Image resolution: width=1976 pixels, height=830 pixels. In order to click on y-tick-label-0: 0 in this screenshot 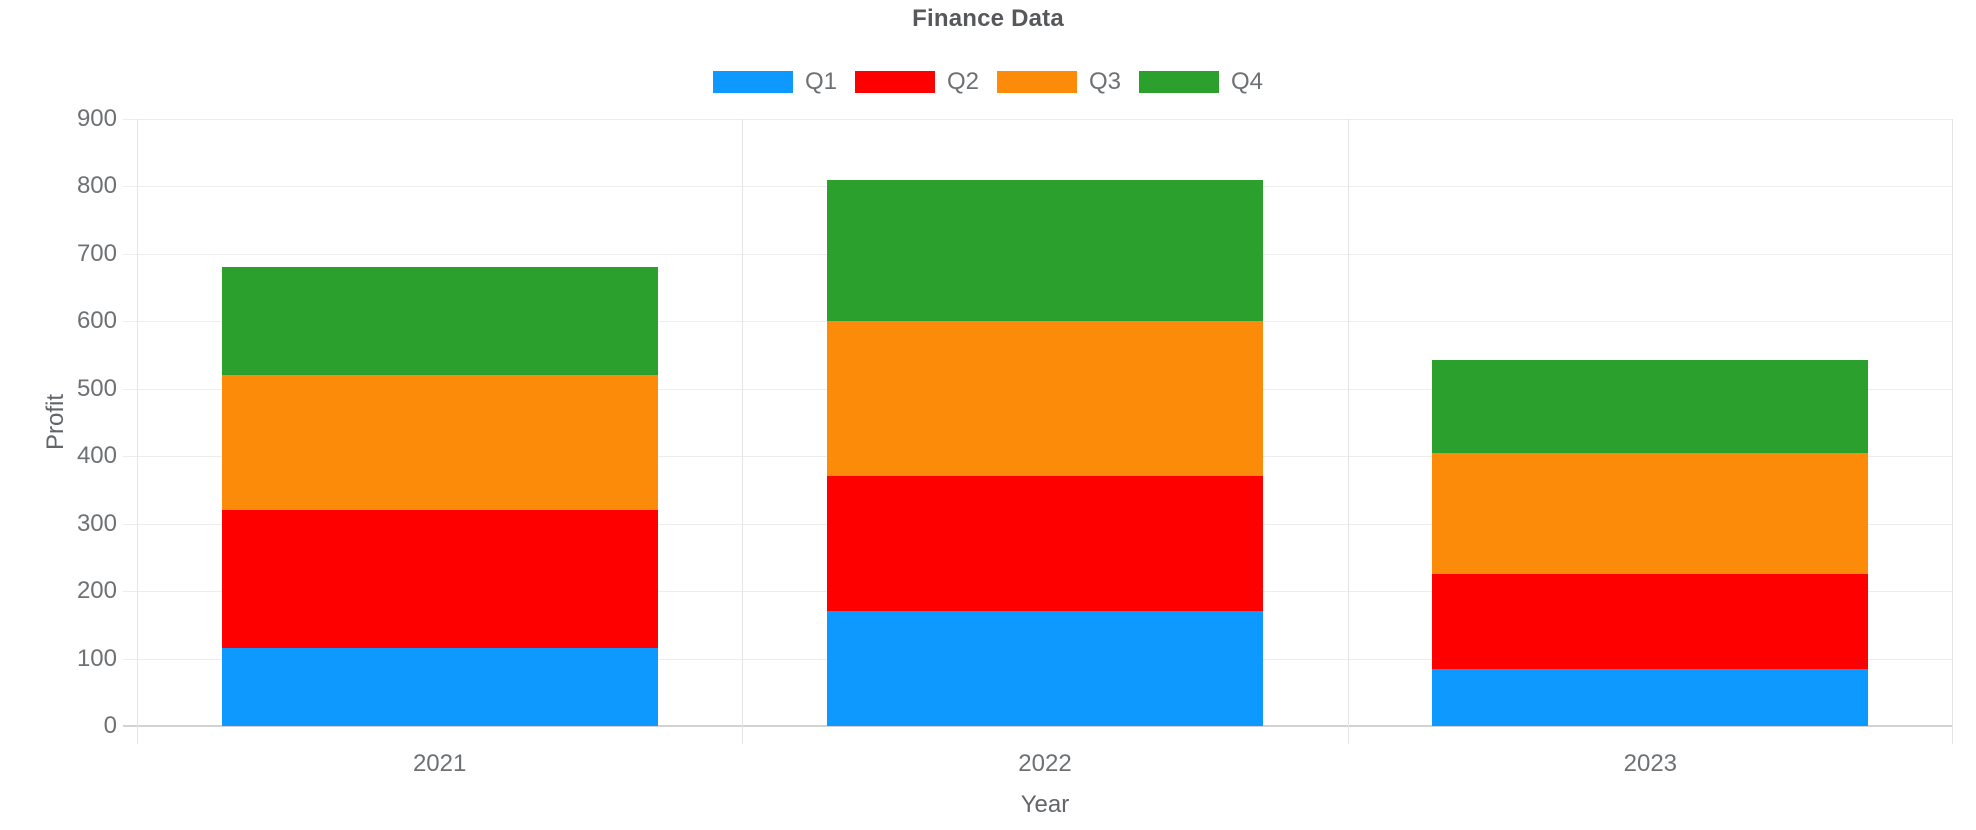, I will do `click(110, 725)`.